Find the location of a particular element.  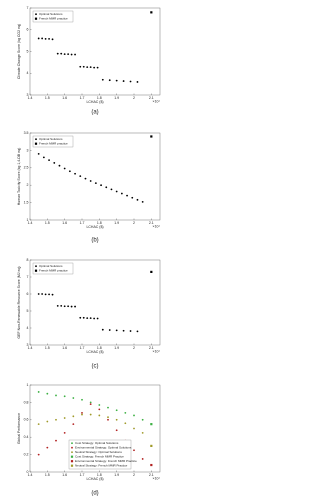

legend-label: Cost Strategy: French MMR Practice is located at coordinates (99, 456).